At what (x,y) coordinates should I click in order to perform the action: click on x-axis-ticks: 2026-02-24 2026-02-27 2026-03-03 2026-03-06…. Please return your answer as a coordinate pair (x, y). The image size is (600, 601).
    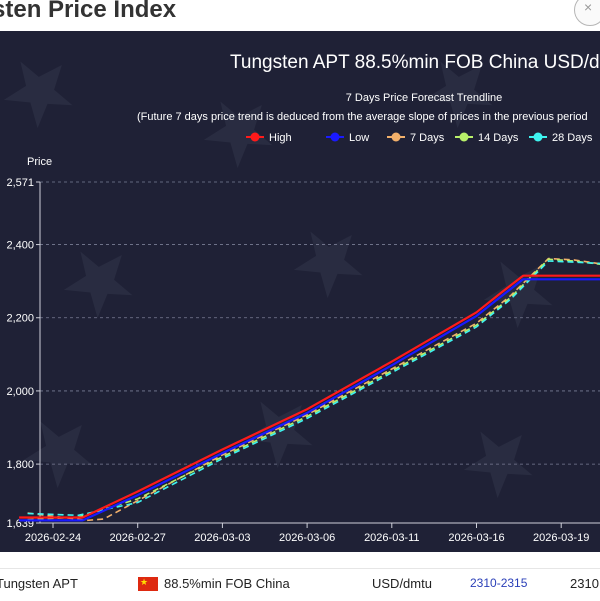
    Looking at the image, I should click on (307, 533).